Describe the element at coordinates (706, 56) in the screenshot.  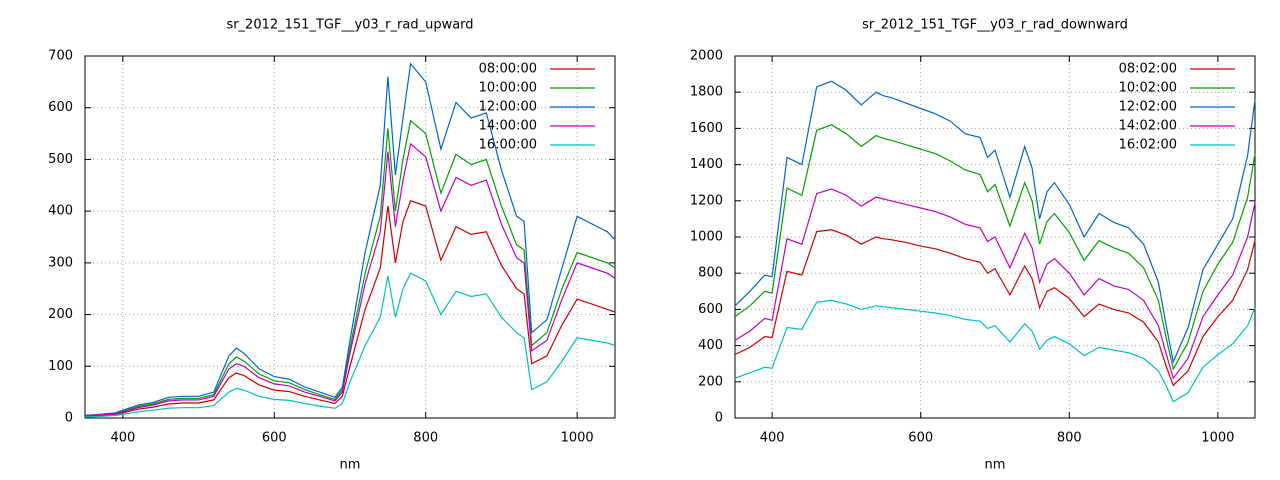
I see `y-tick-label: 2000` at that location.